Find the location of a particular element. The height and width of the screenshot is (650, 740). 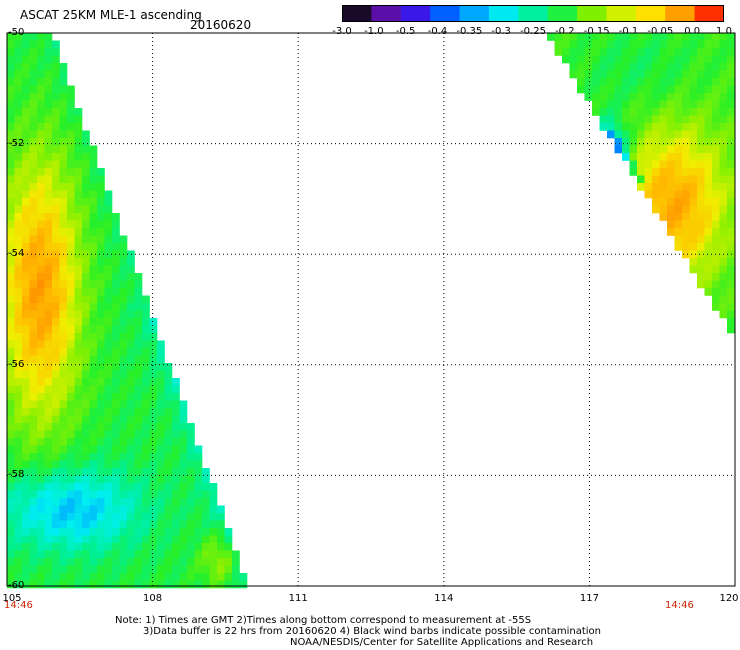

longitude-label: 108 is located at coordinates (153, 598).